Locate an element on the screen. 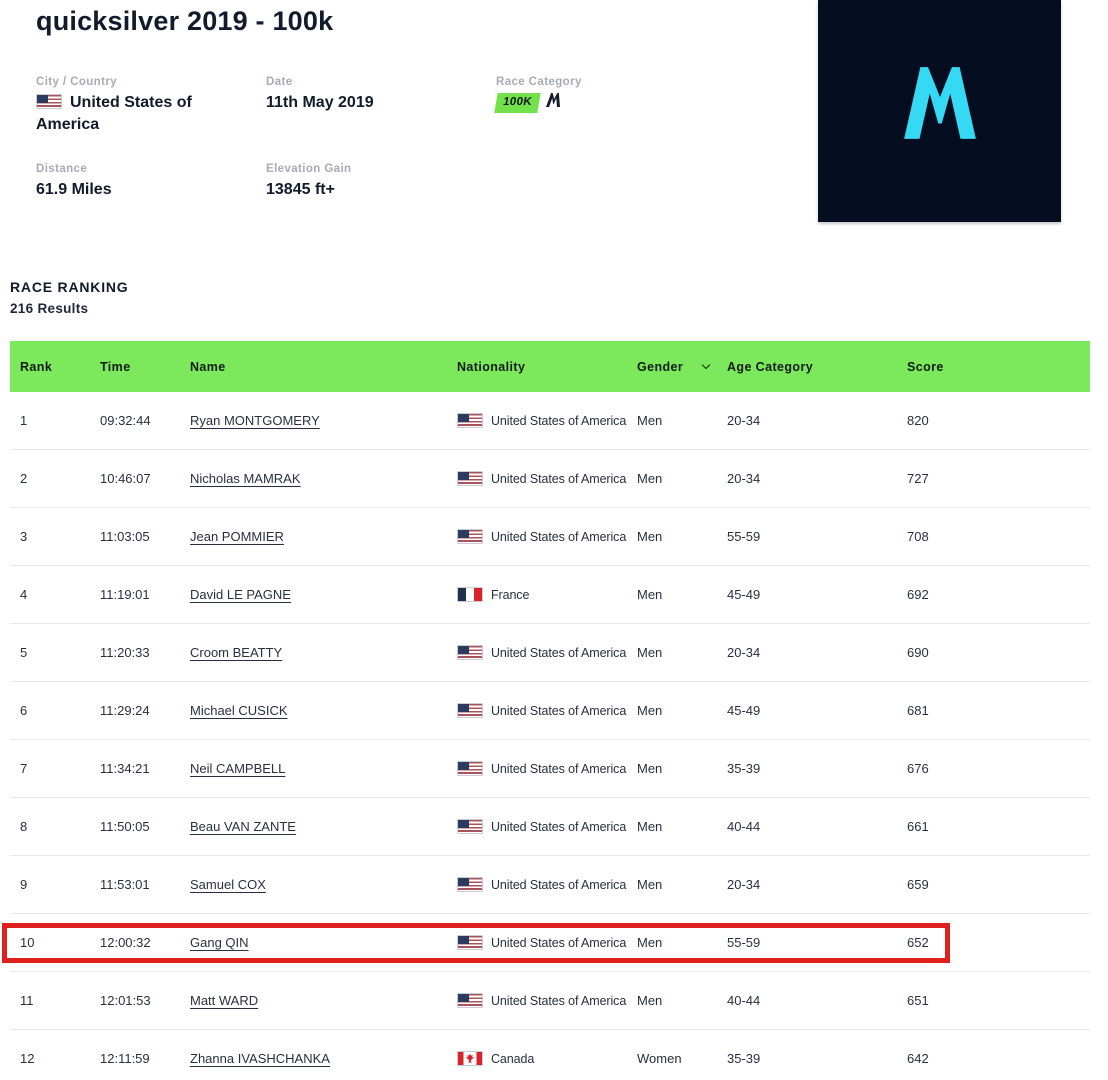  runner-name-link: Ryan MONTGOMERY is located at coordinates (255, 420).